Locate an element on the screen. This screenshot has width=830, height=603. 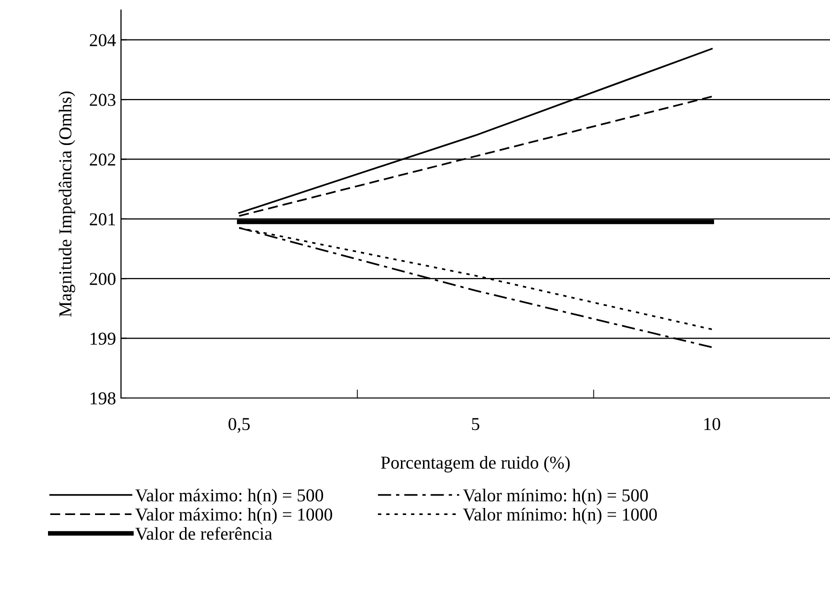
y-axis-title: Magnitude Impedância (Omhs) is located at coordinates (67, 204).